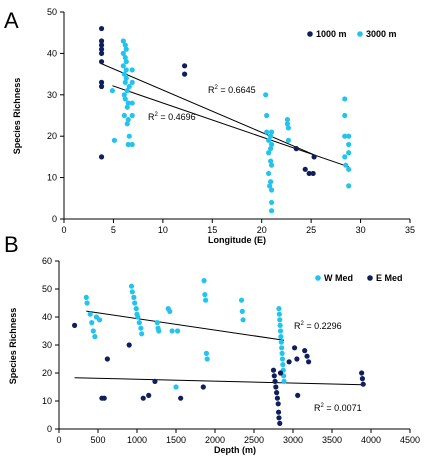 The image size is (430, 471). I want to click on panel-a-legend: 1000 m 3000 m, so click(352, 34).